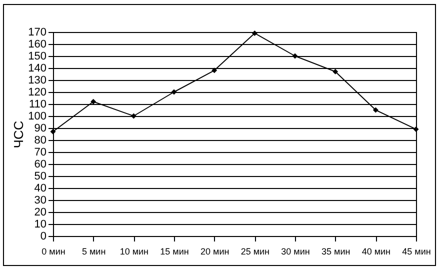 This screenshot has height=272, width=441. I want to click on y-tick-label: 70, so click(40, 152).